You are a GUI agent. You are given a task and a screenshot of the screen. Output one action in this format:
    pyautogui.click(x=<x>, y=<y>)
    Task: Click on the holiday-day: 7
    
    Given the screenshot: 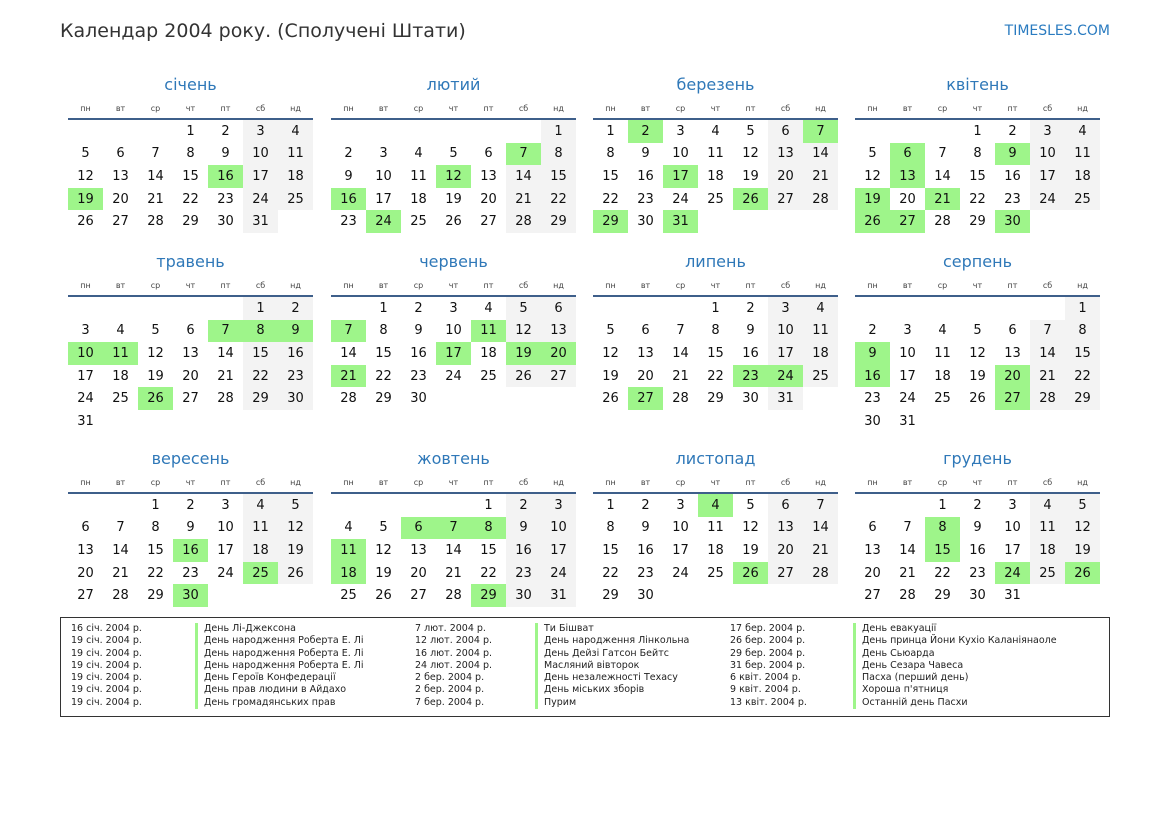 What is the action you would take?
    pyautogui.click(x=225, y=331)
    